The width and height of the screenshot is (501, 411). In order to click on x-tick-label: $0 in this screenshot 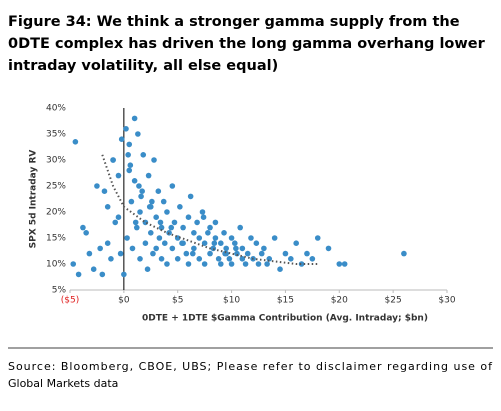, I will do `click(124, 301)`.